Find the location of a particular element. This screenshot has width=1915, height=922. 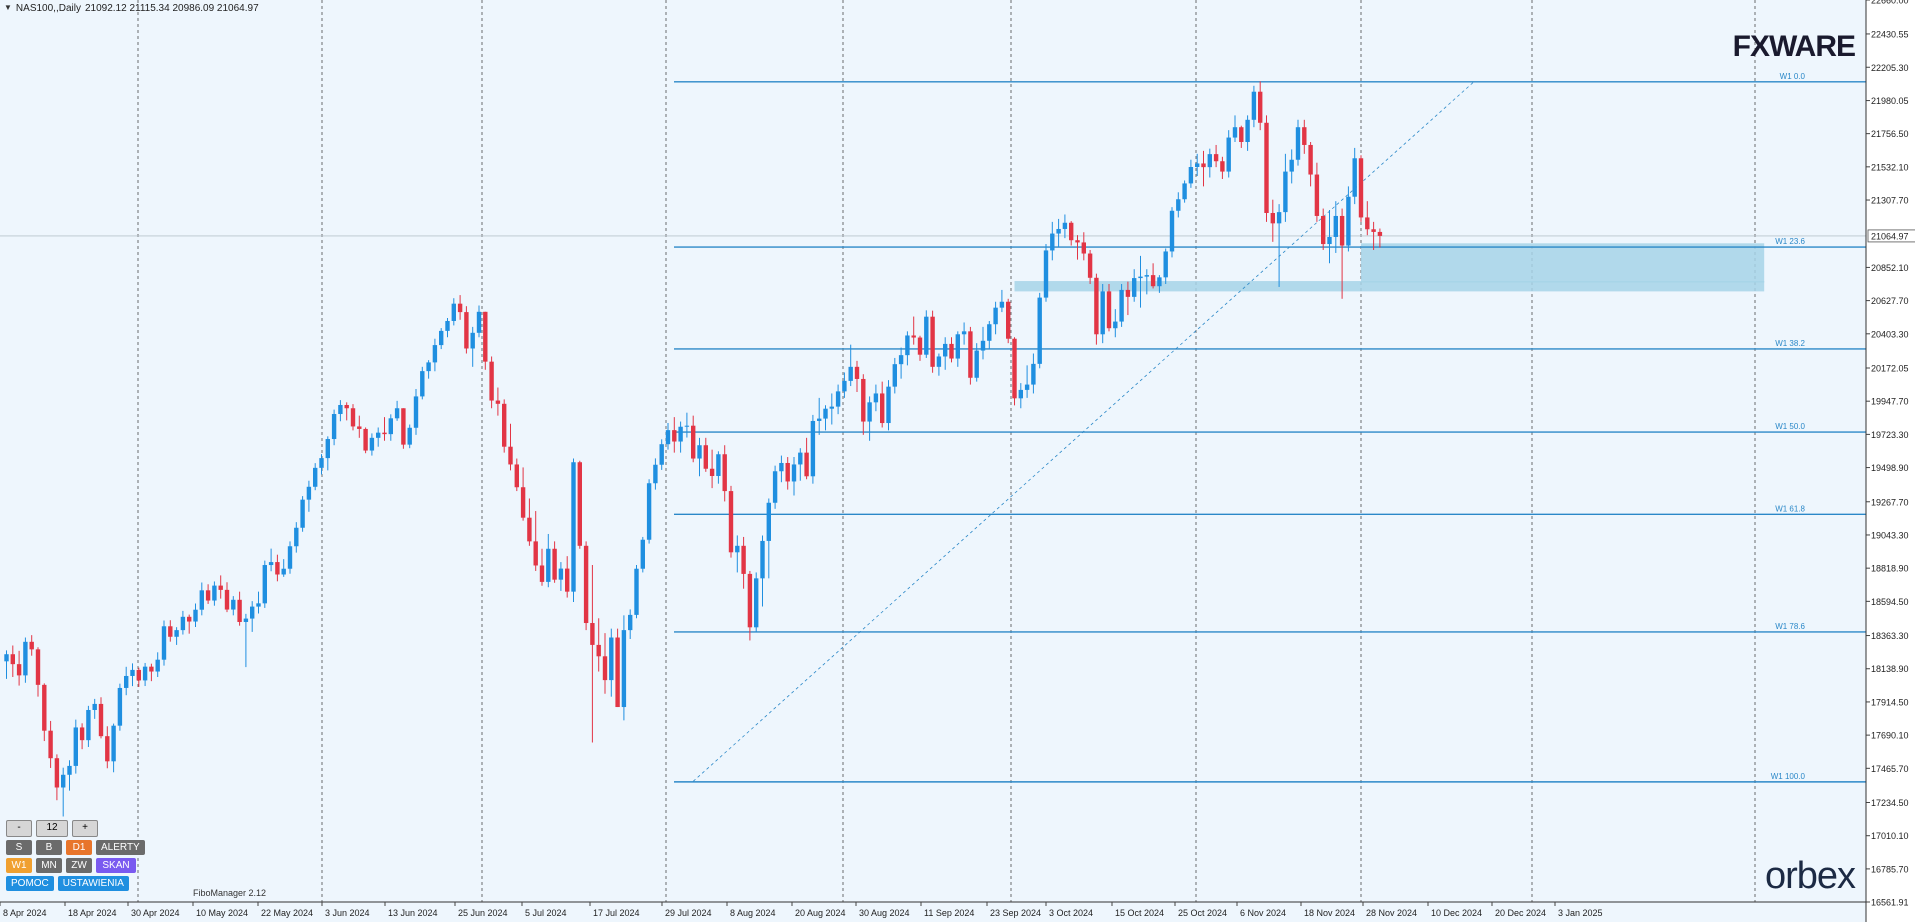

y-tick-label: 16561.91 is located at coordinates (1890, 903).